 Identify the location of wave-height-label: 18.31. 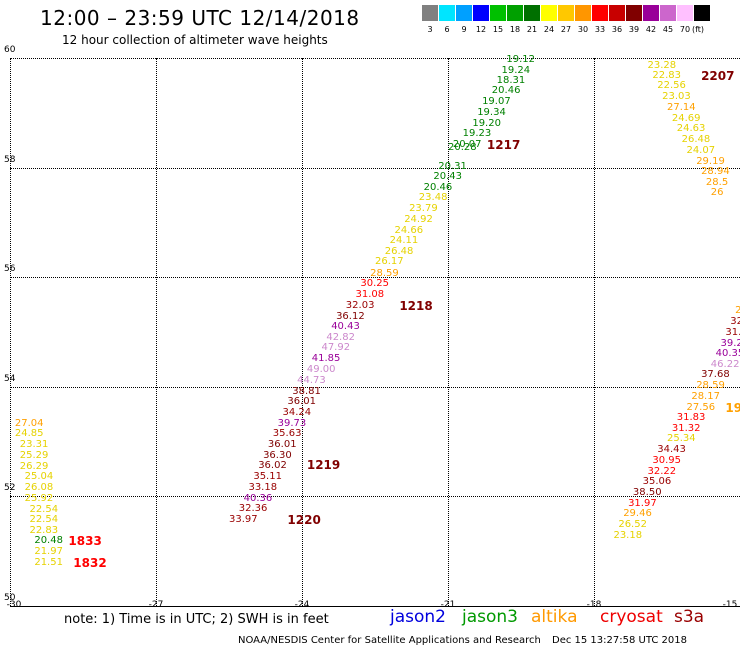
(511, 81).